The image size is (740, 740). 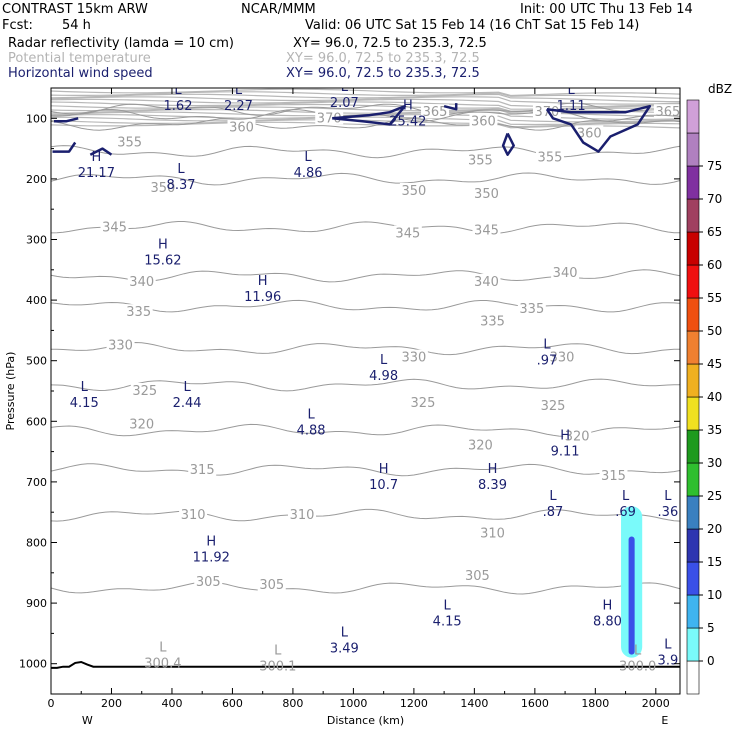 What do you see at coordinates (714, 463) in the screenshot?
I see `colorbar-label: 30` at bounding box center [714, 463].